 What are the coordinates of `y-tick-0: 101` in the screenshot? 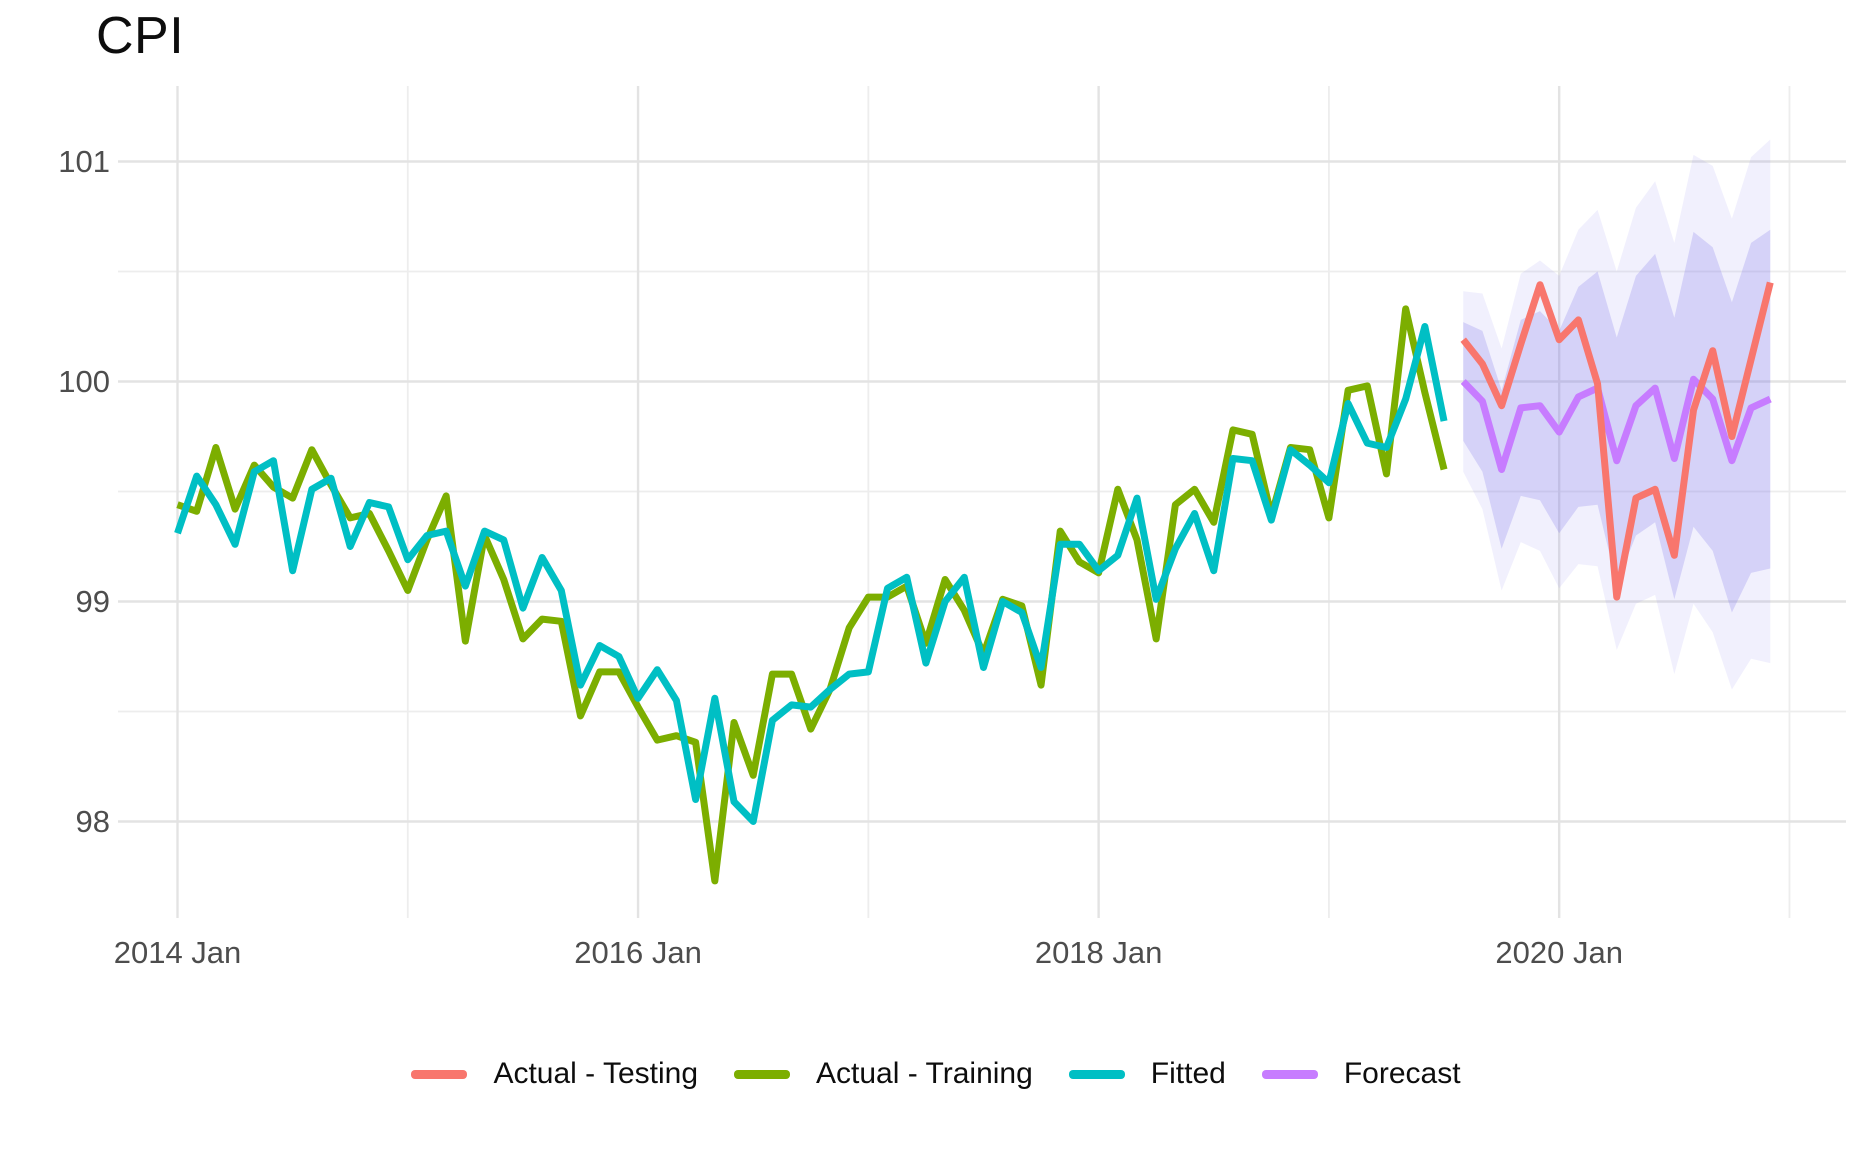 It's located at (84, 161).